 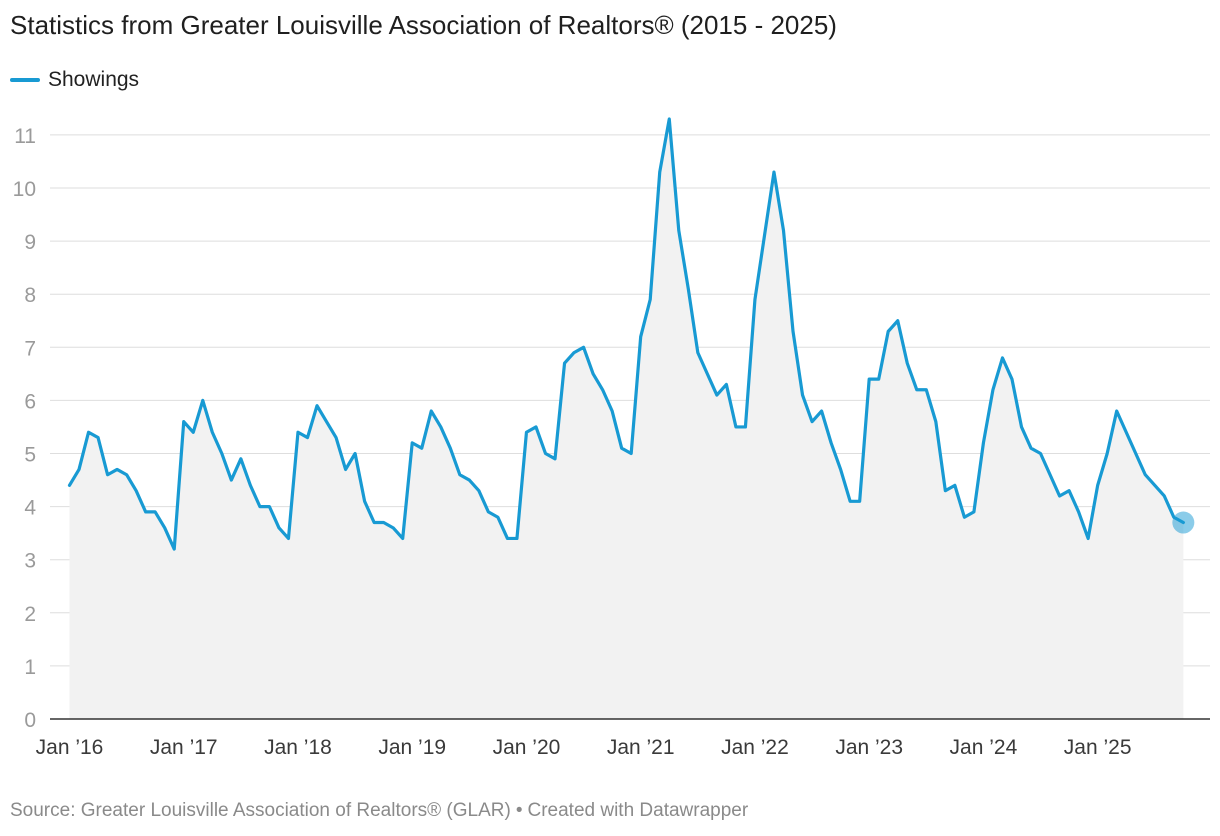 I want to click on x-tick-label: Jan ’20, so click(x=527, y=747).